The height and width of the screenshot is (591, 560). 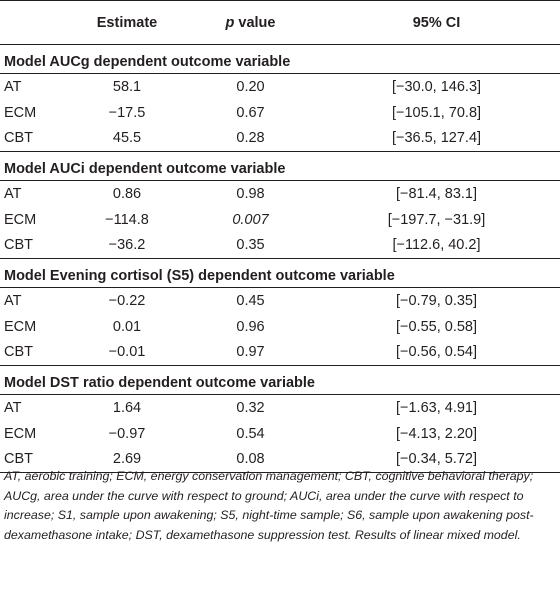 What do you see at coordinates (436, 112) in the screenshot?
I see `ci-cell: [−105.1, 70.8]` at bounding box center [436, 112].